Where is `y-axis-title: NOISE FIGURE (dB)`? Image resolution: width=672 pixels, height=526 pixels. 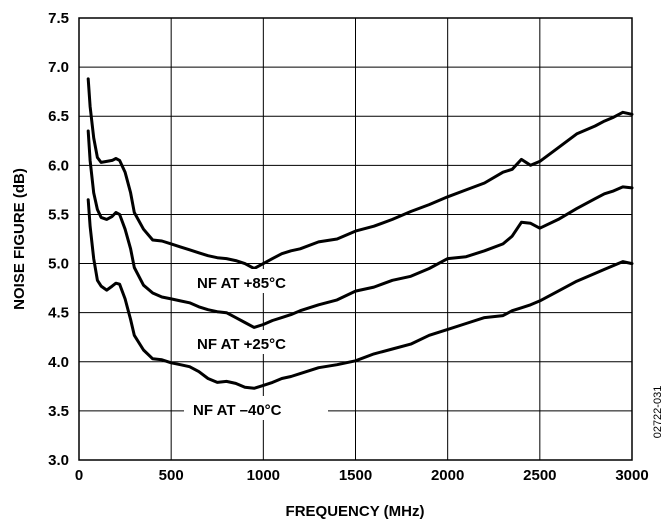
y-axis-title: NOISE FIGURE (dB) is located at coordinates (19, 239).